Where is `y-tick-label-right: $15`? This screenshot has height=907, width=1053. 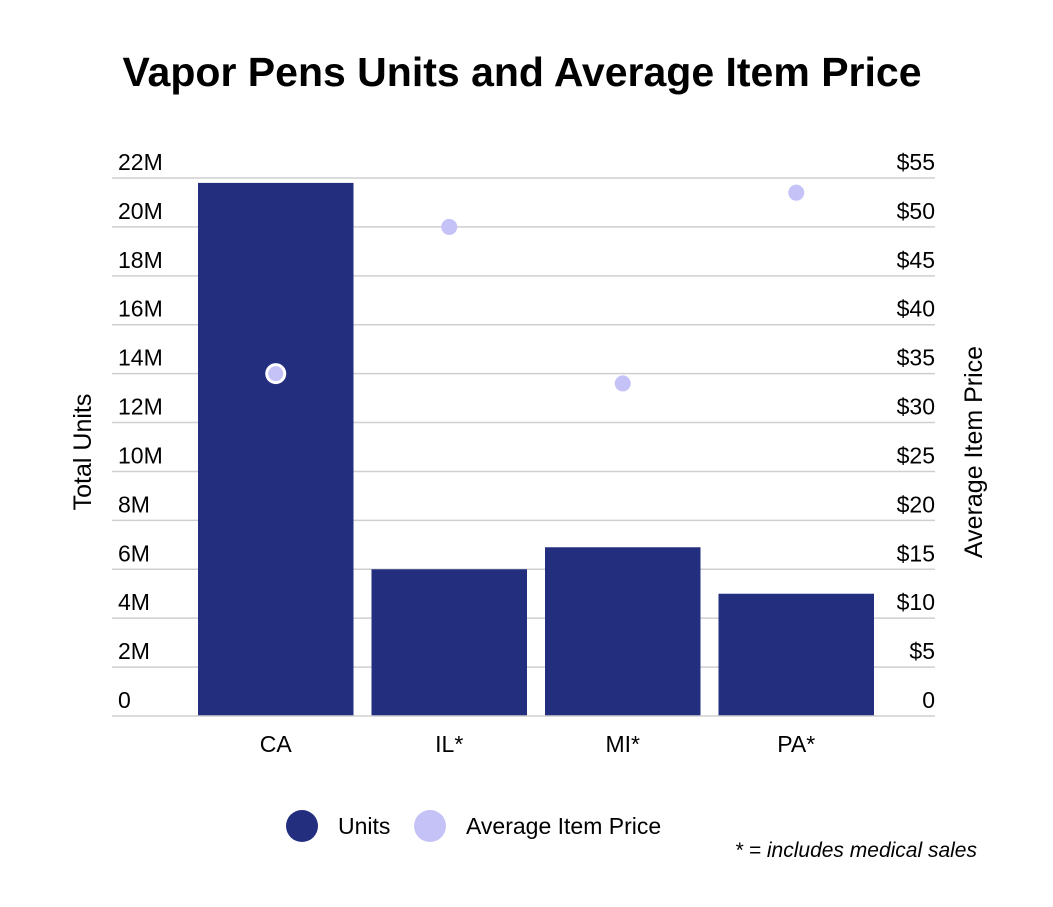 y-tick-label-right: $15 is located at coordinates (916, 553).